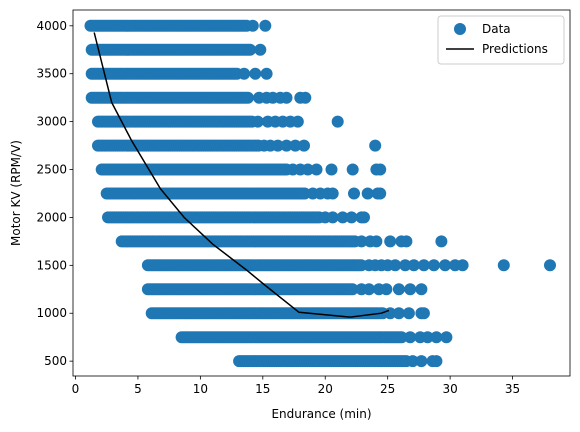  I want to click on y-tick-label: 1500, so click(51, 265).